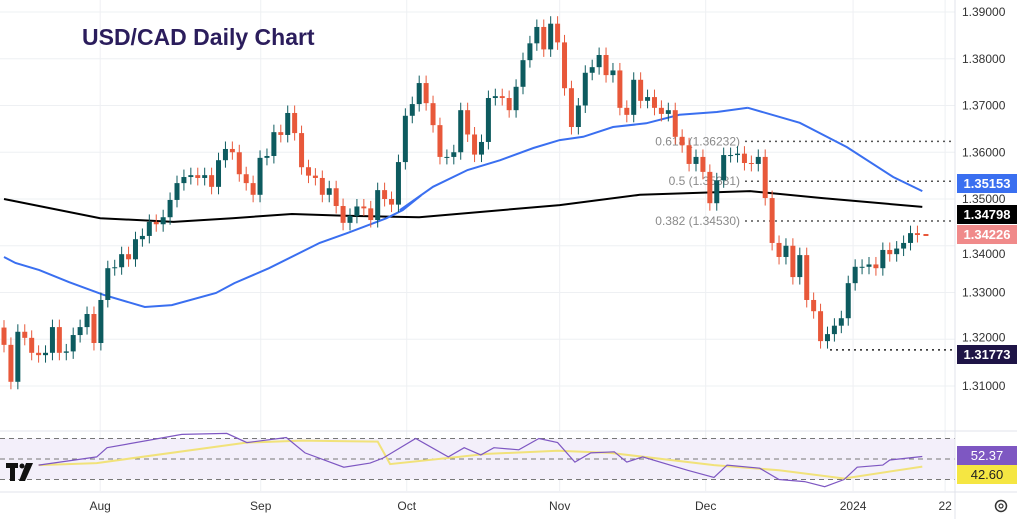 The image size is (1017, 519). Describe the element at coordinates (987, 354) in the screenshot. I see `low-price-tag: 1.31773` at that location.